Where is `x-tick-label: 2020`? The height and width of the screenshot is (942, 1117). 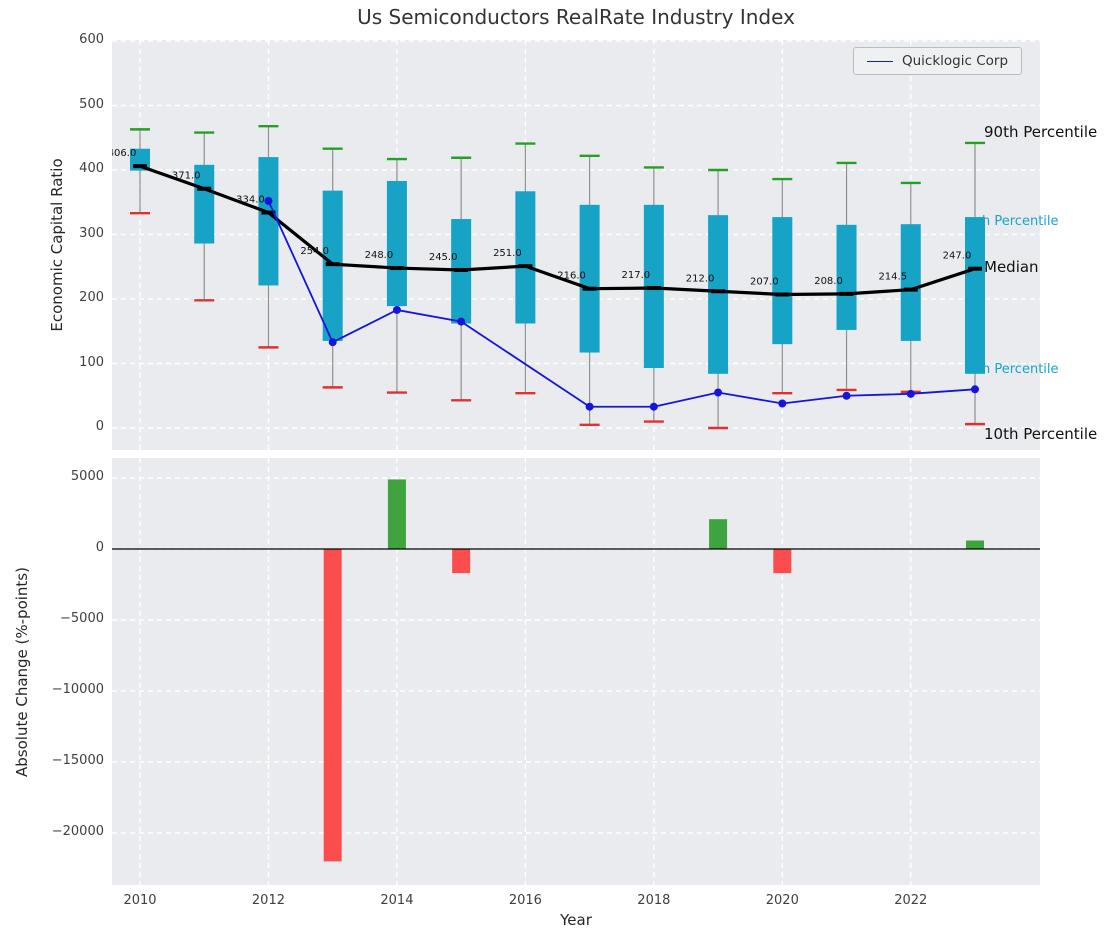
x-tick-label: 2020 is located at coordinates (782, 900).